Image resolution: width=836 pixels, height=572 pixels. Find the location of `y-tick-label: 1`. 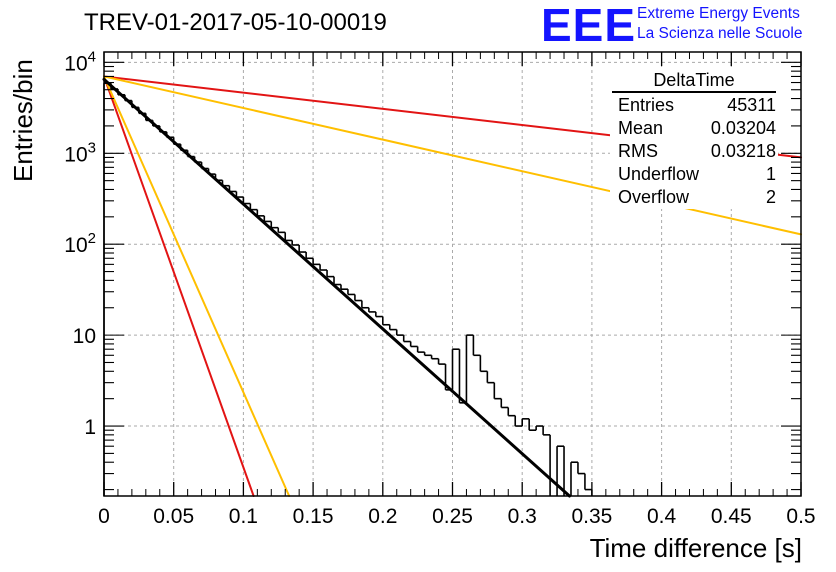

y-tick-label: 1 is located at coordinates (90, 427).